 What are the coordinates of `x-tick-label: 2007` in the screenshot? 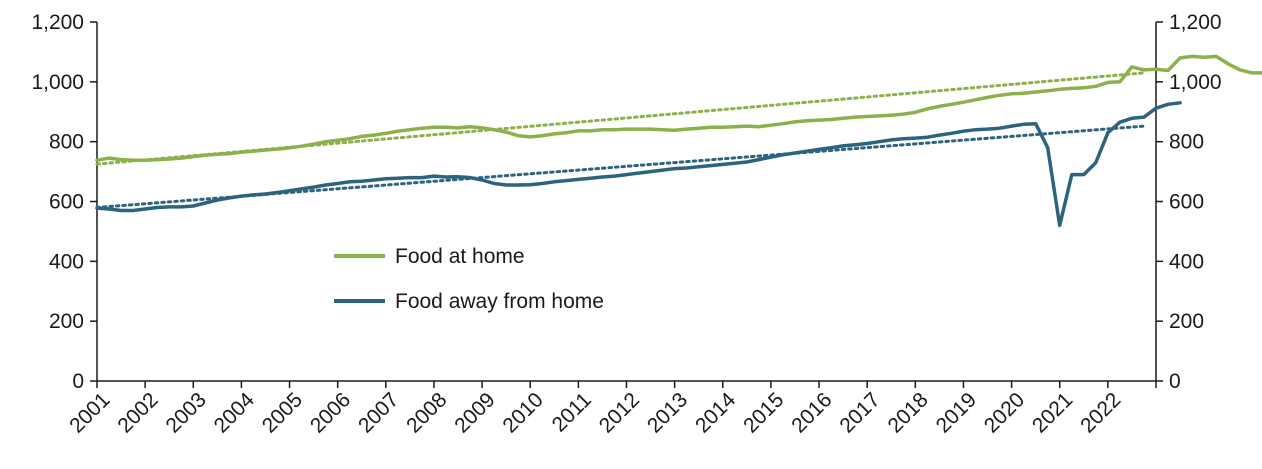 It's located at (378, 412).